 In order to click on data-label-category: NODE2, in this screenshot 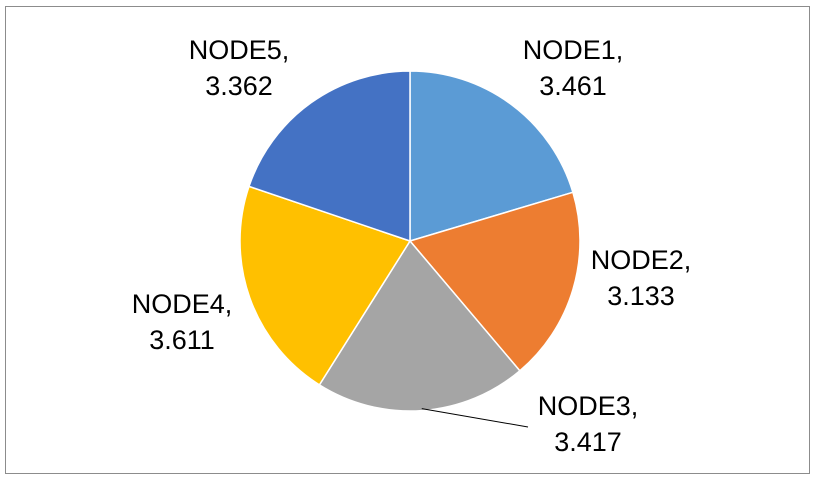, I will do `click(641, 260)`.